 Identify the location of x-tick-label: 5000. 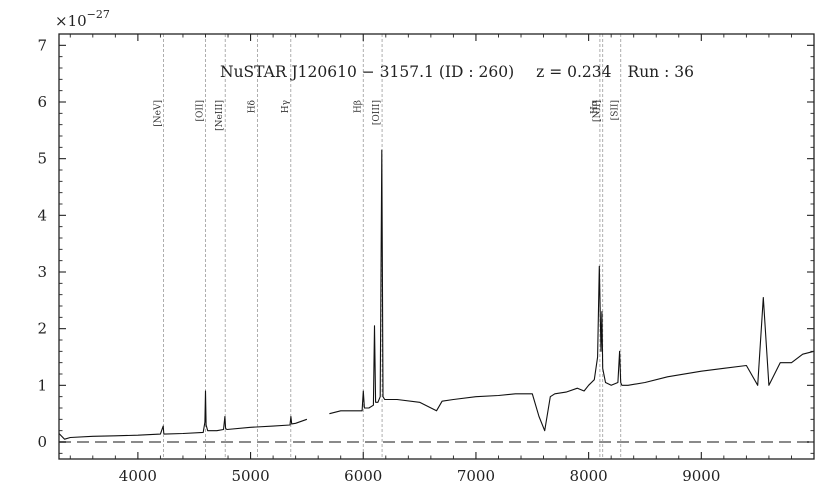
(250, 476).